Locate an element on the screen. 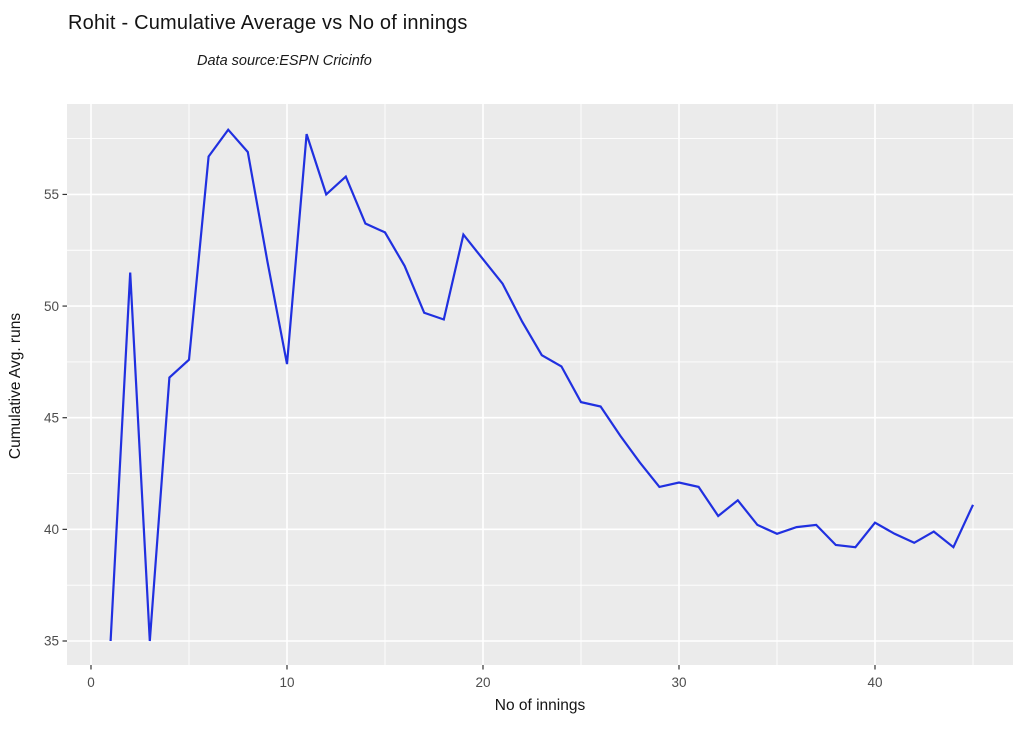  chart-subtitle: Data source:ESPN Cricinfo is located at coordinates (284, 61).